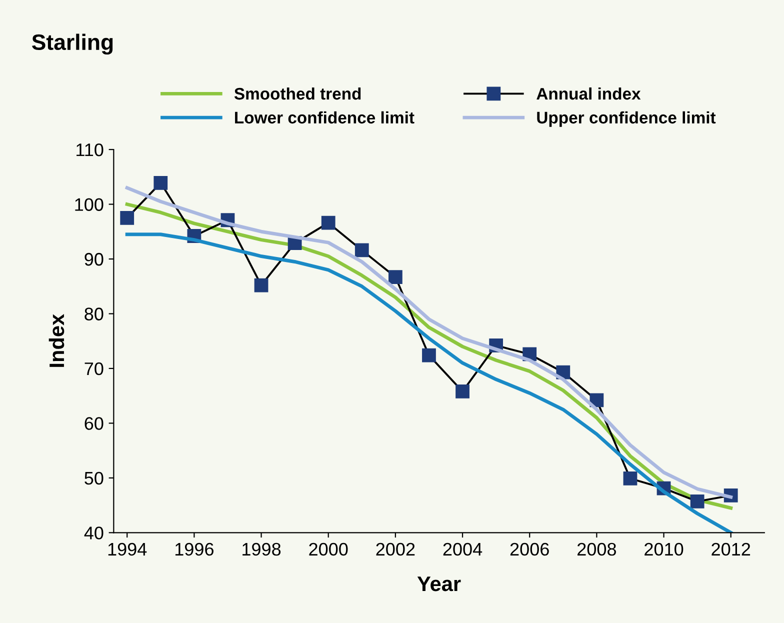  Describe the element at coordinates (731, 549) in the screenshot. I see `x-tick-label: 2012` at that location.